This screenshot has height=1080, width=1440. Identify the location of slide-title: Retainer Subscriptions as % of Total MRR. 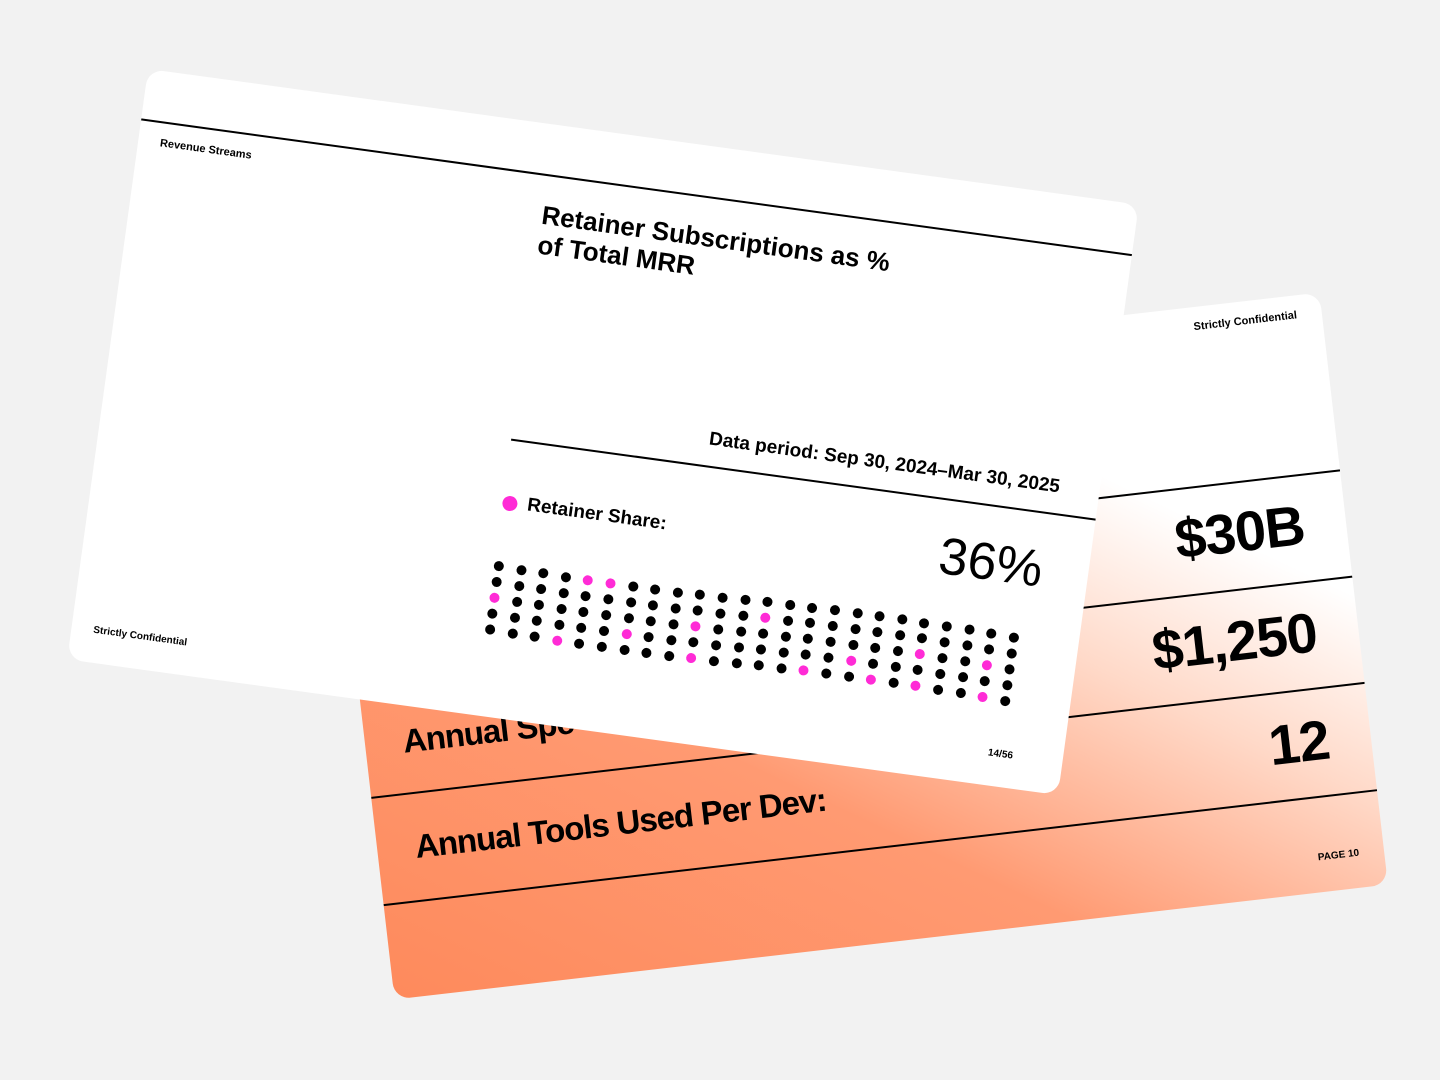
(714, 253).